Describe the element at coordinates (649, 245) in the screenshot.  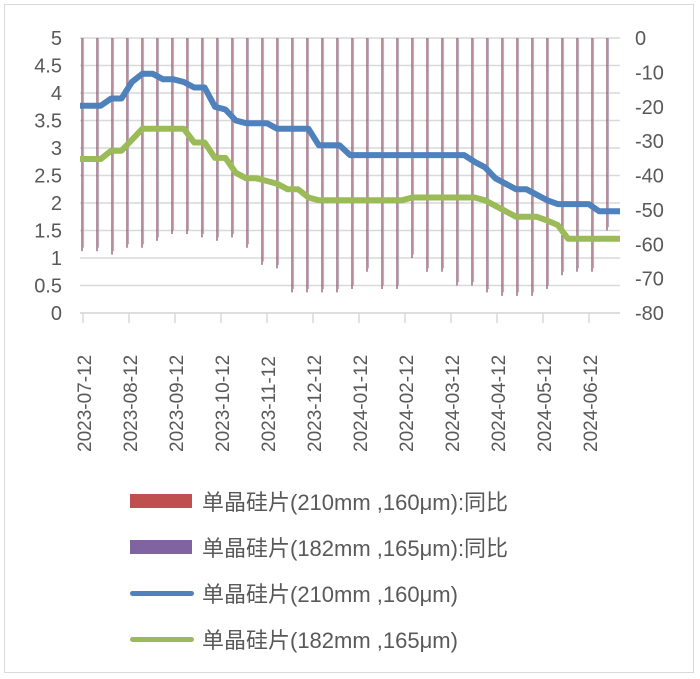
I see `right-axis-tick: -60` at that location.